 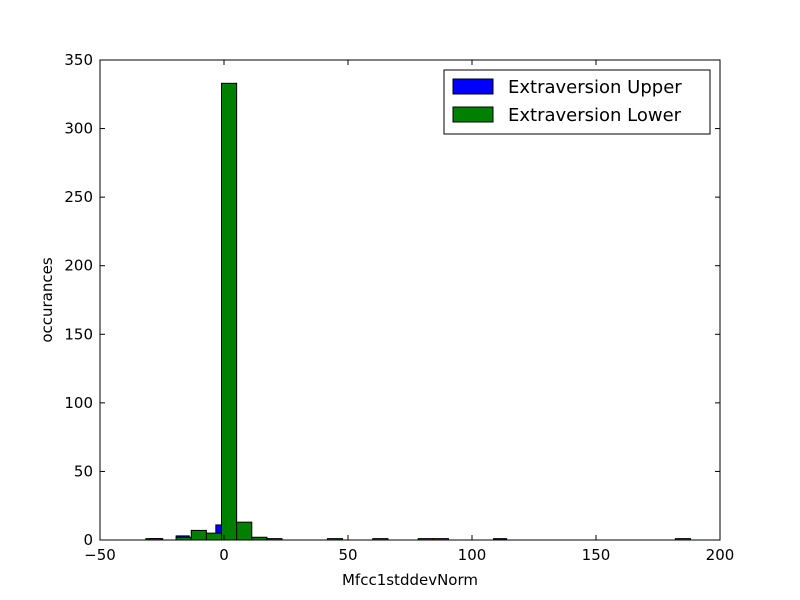 I want to click on y-tick-label-1: 50, so click(x=83, y=471).